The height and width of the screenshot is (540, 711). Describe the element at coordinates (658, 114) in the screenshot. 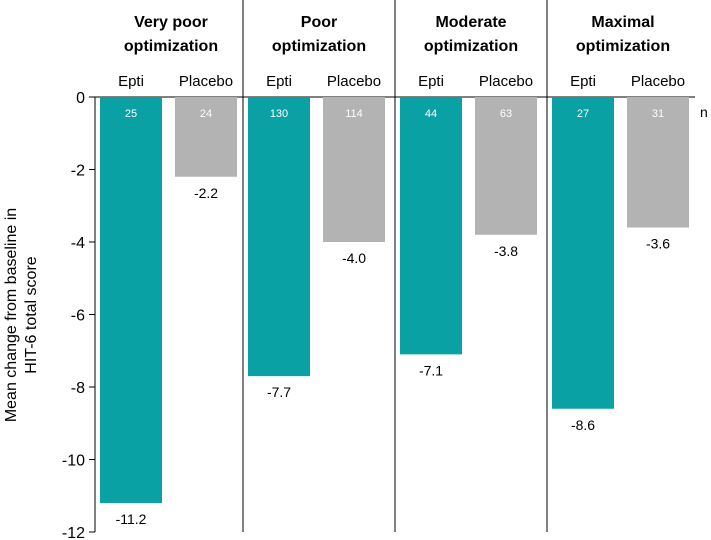

I see `bar-n-label: 31` at that location.